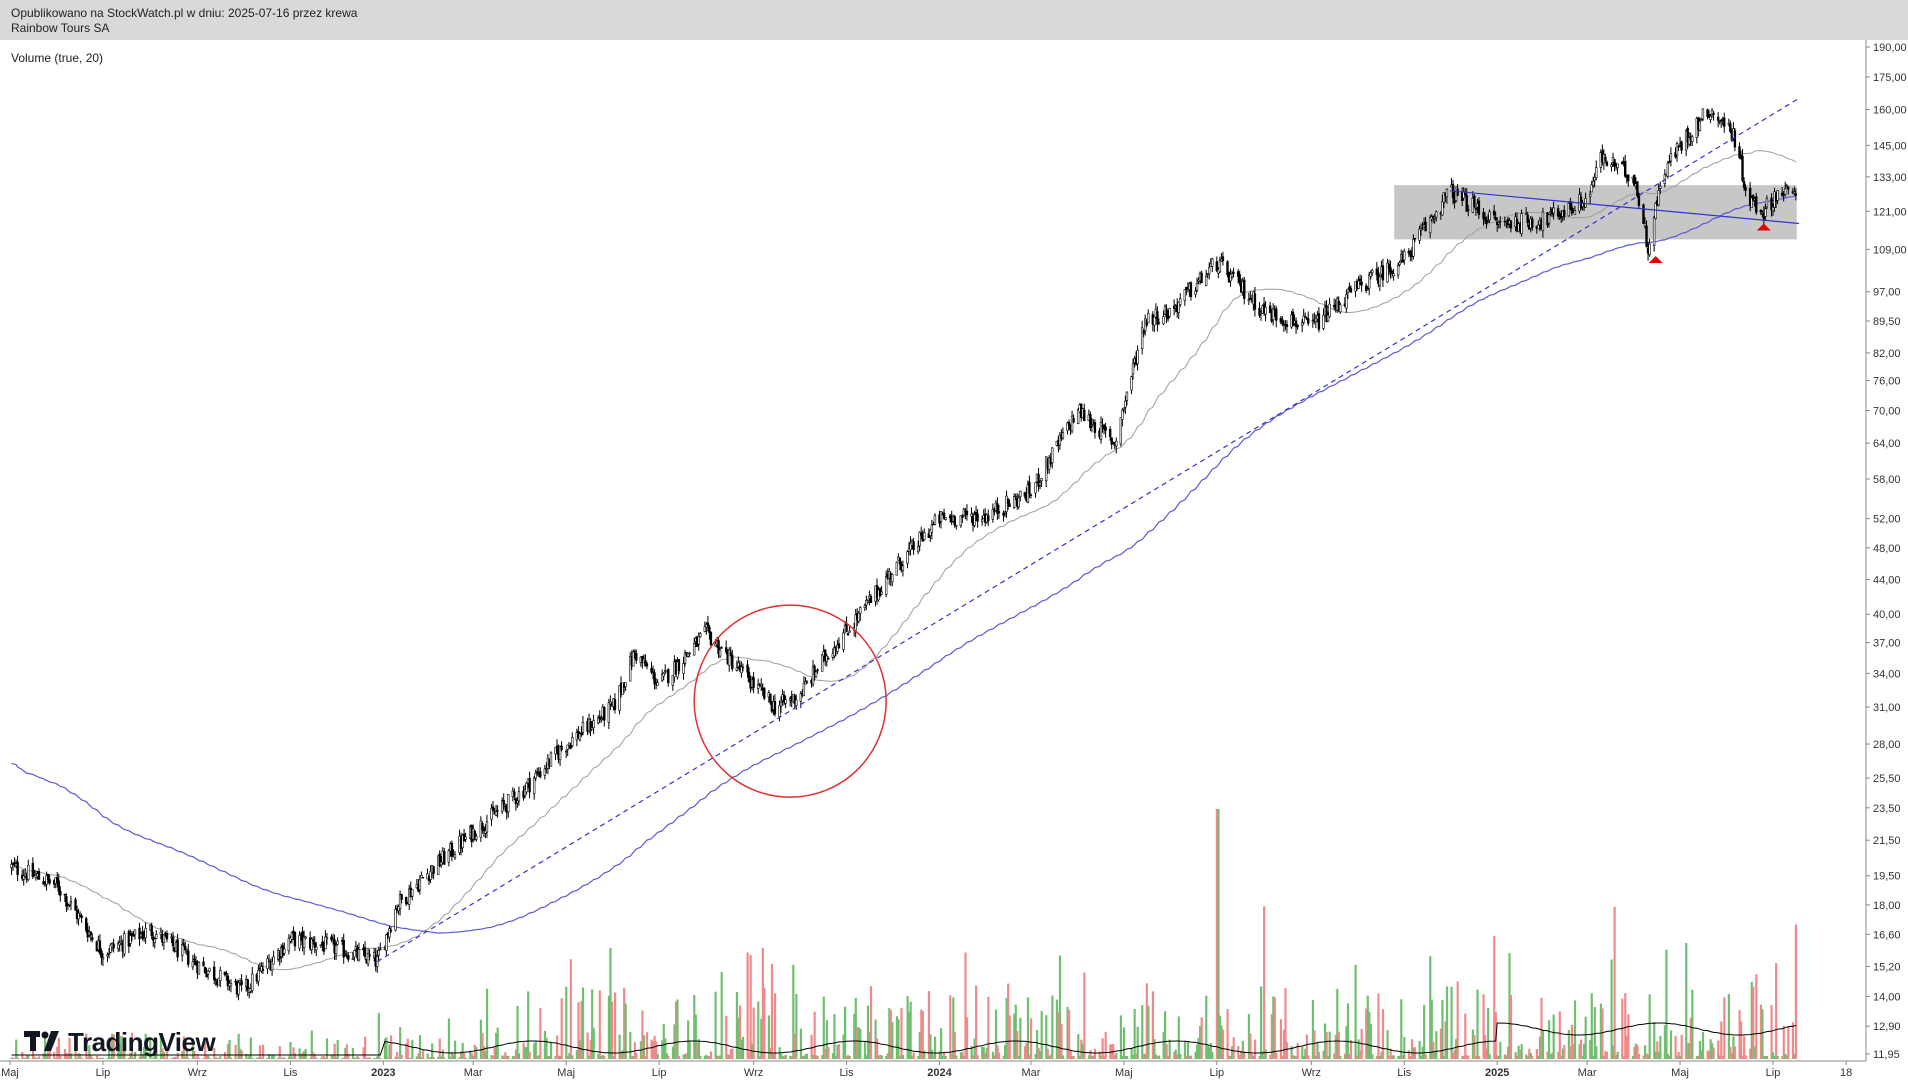  What do you see at coordinates (790, 701) in the screenshot?
I see `highlight-circle` at bounding box center [790, 701].